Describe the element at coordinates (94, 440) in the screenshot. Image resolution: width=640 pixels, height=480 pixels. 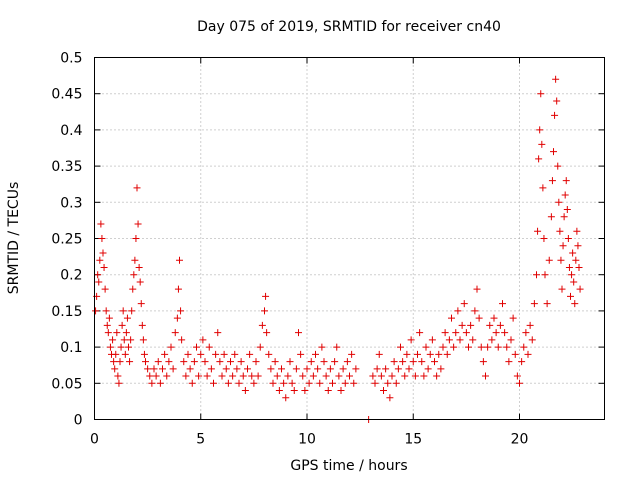
I see `x-tick-label: 0` at that location.